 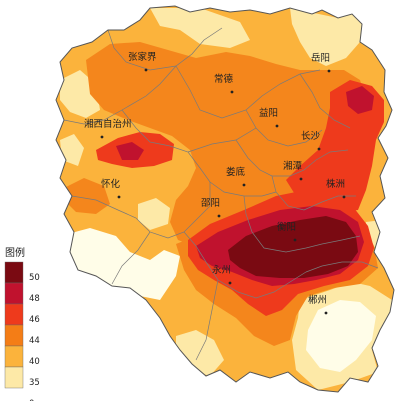 What do you see at coordinates (341, 336) in the screenshot?
I see `contour-0-southeast` at bounding box center [341, 336].